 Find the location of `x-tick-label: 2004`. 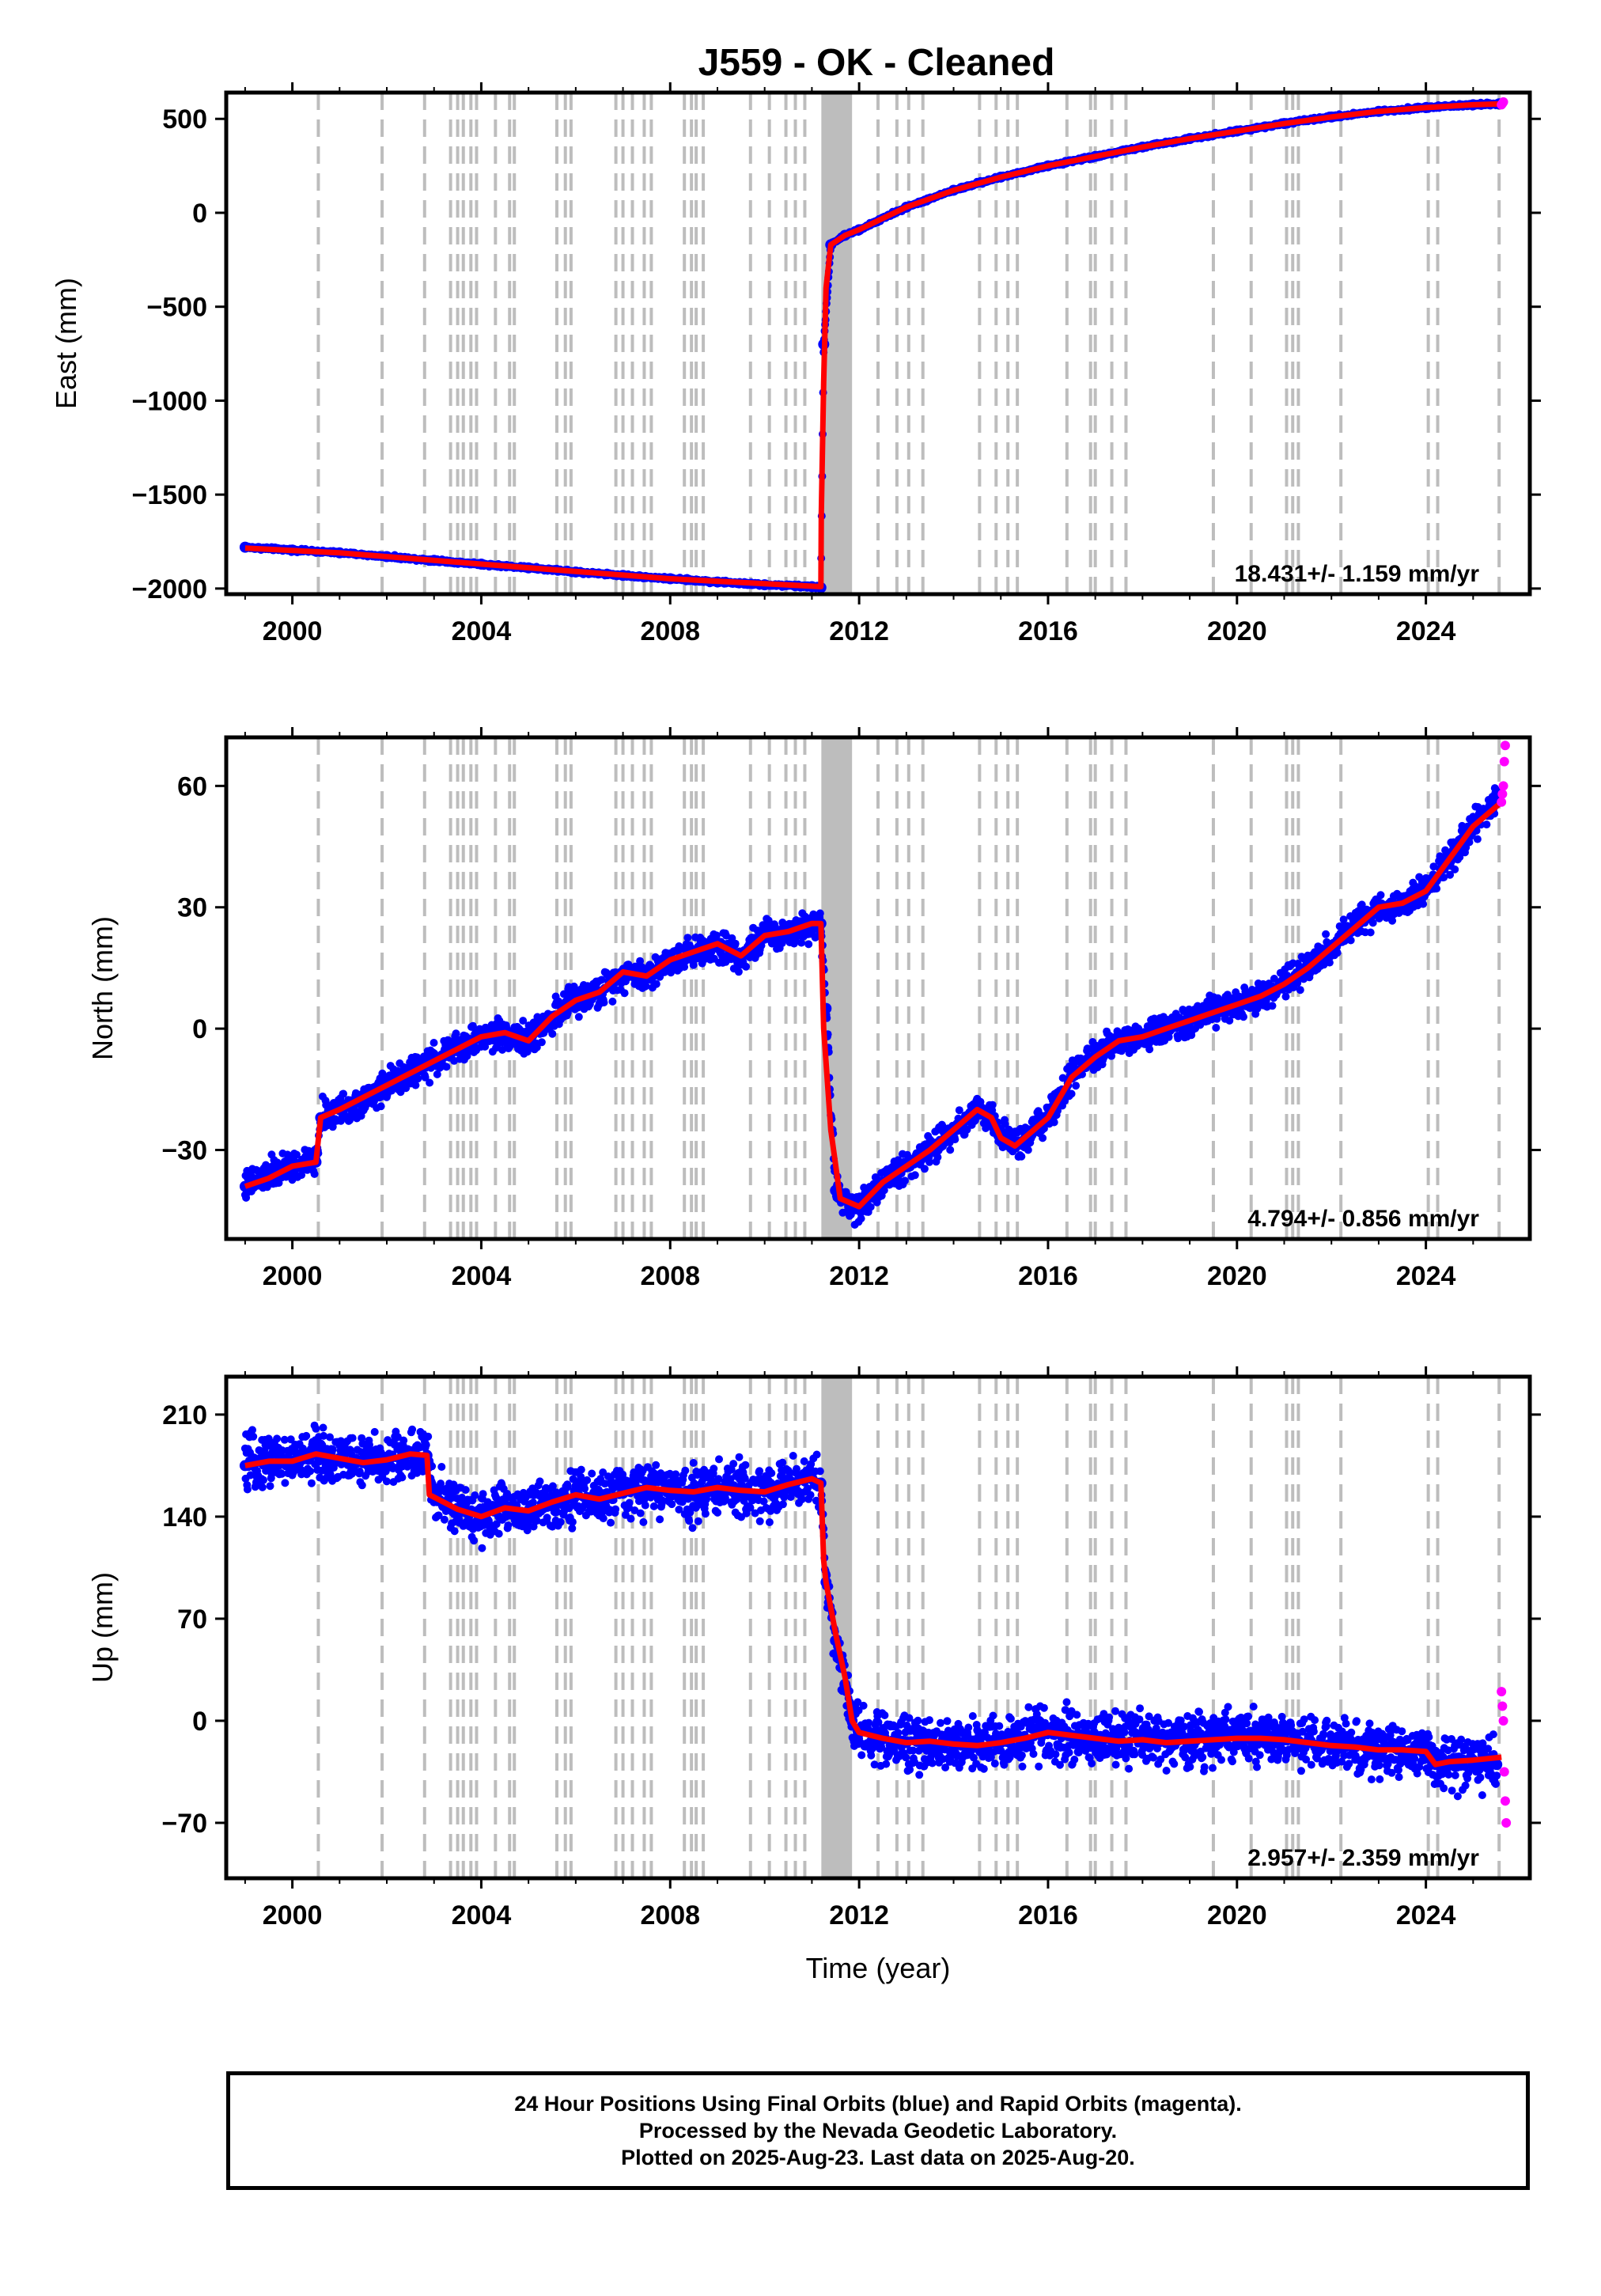

x-tick-label: 2004 is located at coordinates (482, 631).